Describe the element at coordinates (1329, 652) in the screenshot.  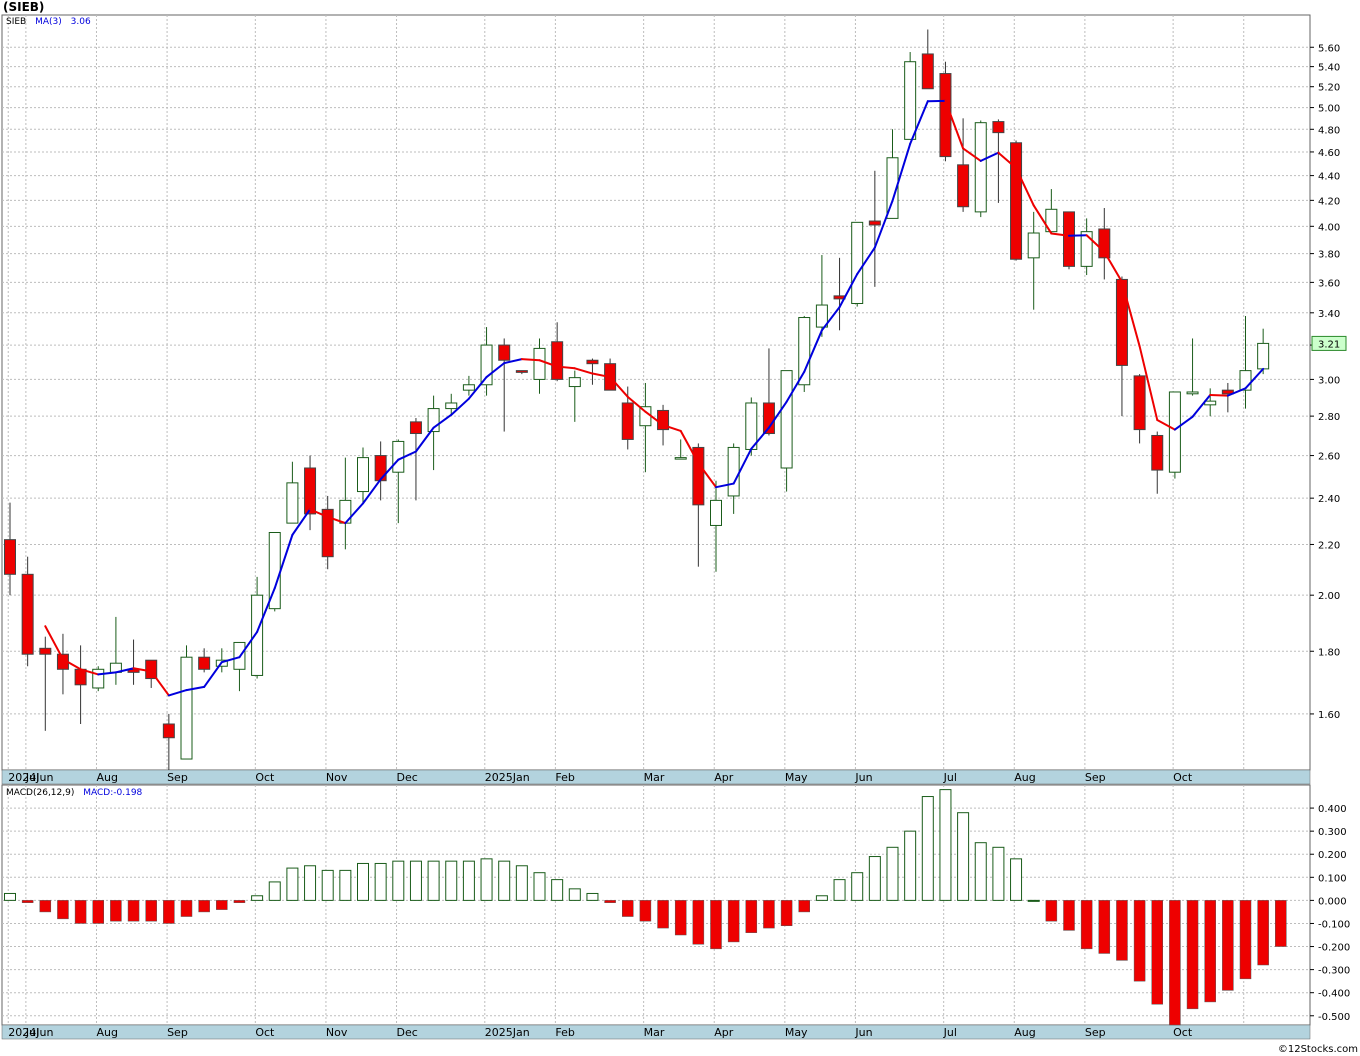
I see `price-y-tick-label: 1.80` at that location.